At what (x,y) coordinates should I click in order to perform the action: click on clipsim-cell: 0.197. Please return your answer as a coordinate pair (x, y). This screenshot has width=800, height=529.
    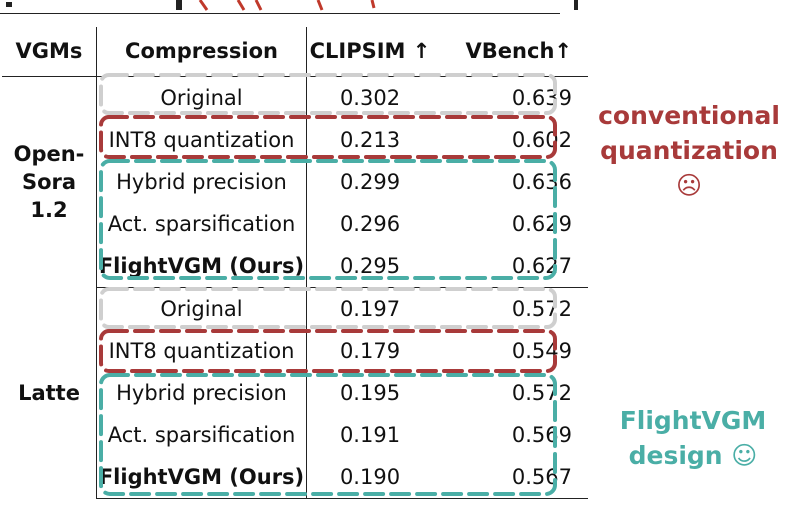
    Looking at the image, I should click on (370, 309).